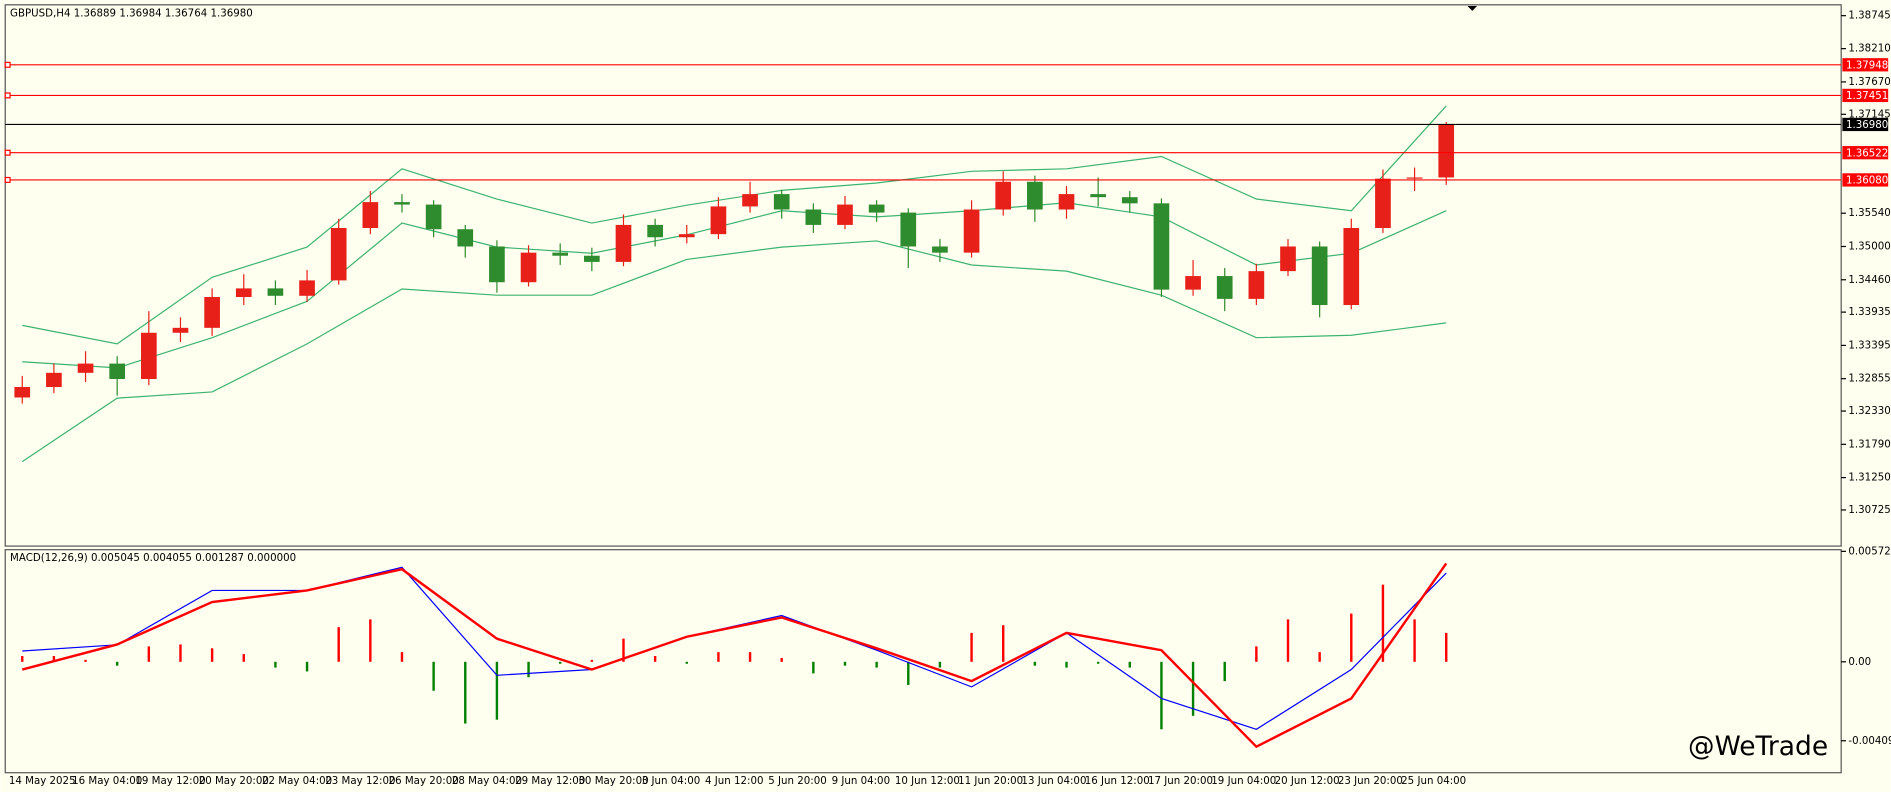 Image resolution: width=1891 pixels, height=792 pixels. I want to click on x-tick-label: 30 May 20:00, so click(613, 781).